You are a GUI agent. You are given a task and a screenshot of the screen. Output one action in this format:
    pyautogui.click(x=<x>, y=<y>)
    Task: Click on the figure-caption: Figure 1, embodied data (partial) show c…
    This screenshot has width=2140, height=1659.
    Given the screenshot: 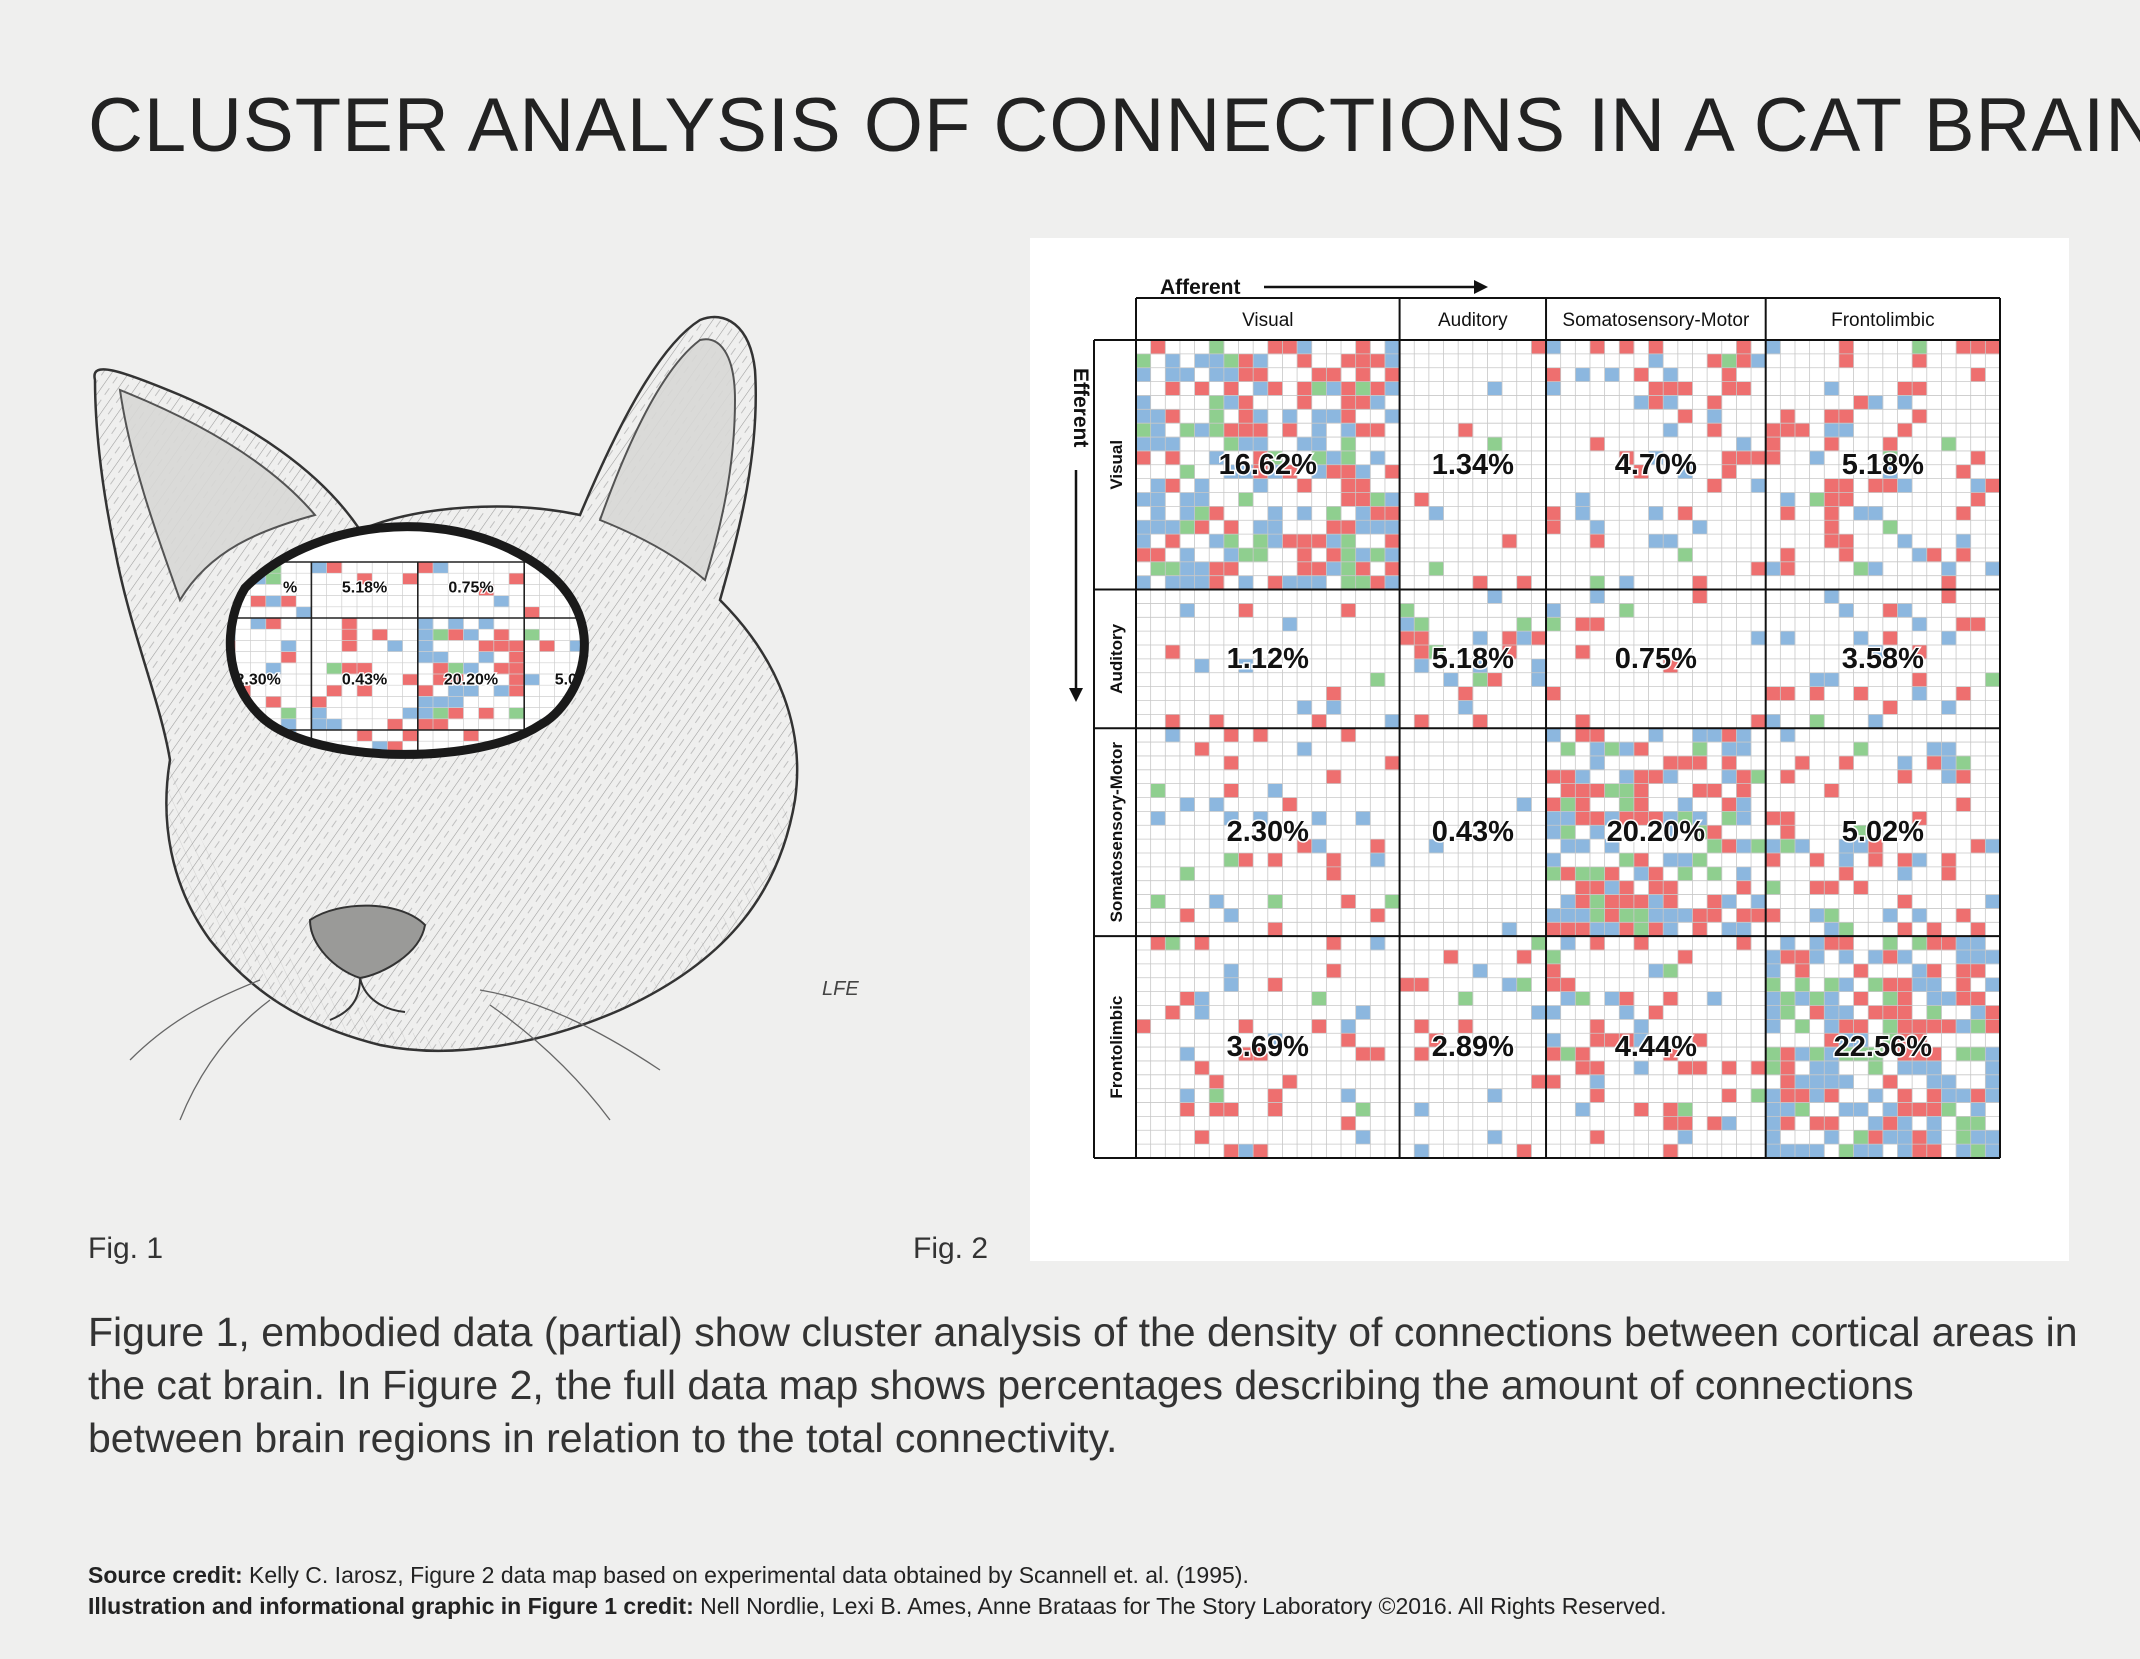 What is the action you would take?
    pyautogui.click(x=1083, y=1385)
    